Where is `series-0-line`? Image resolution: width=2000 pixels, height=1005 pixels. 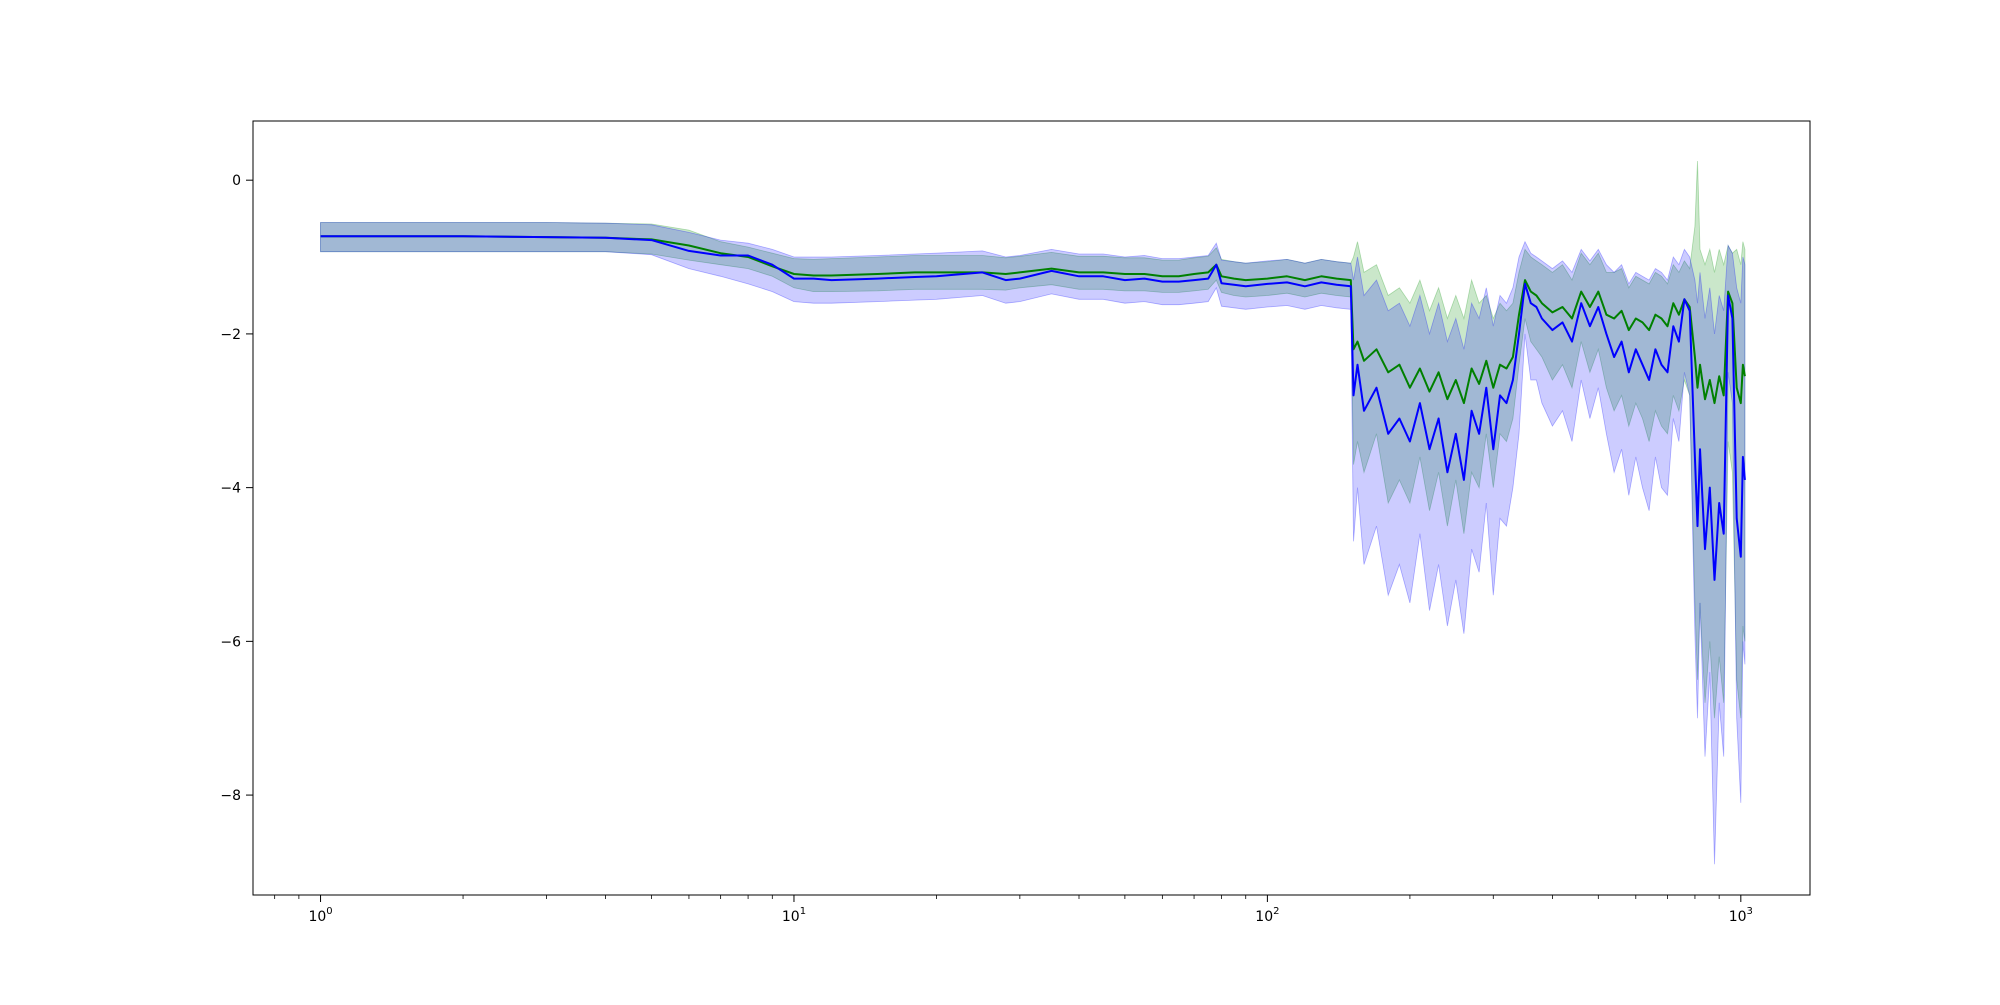 series-0-line is located at coordinates (1033, 320).